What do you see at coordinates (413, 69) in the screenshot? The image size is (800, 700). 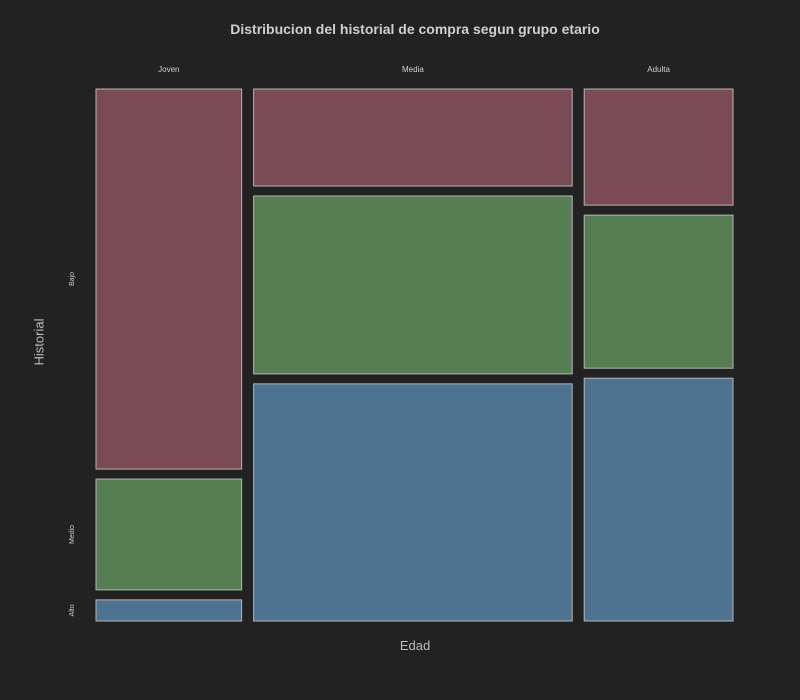 I see `column-label-media: Media` at bounding box center [413, 69].